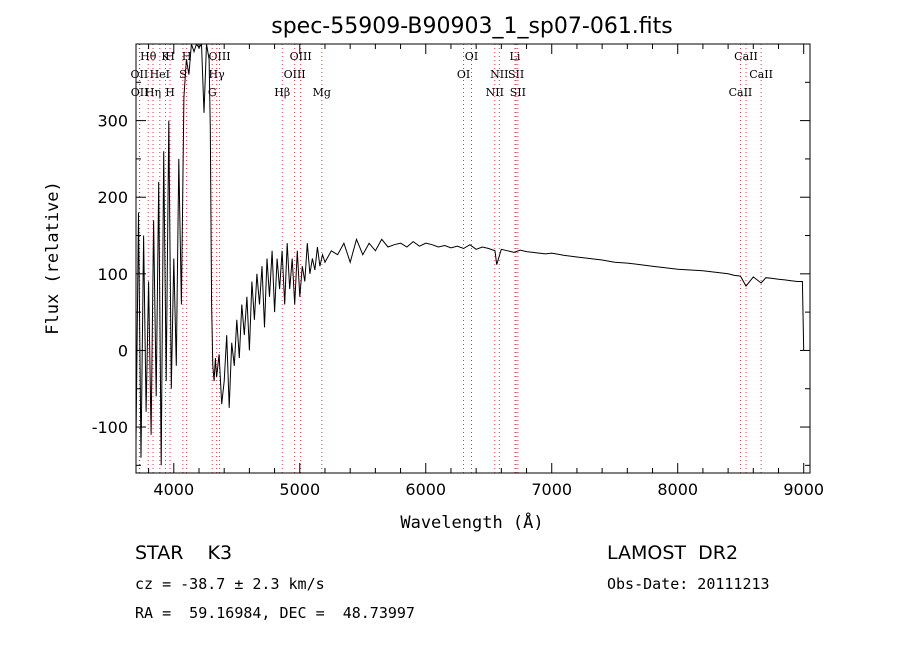  I want to click on line-marker-label: Hγ, so click(217, 74).